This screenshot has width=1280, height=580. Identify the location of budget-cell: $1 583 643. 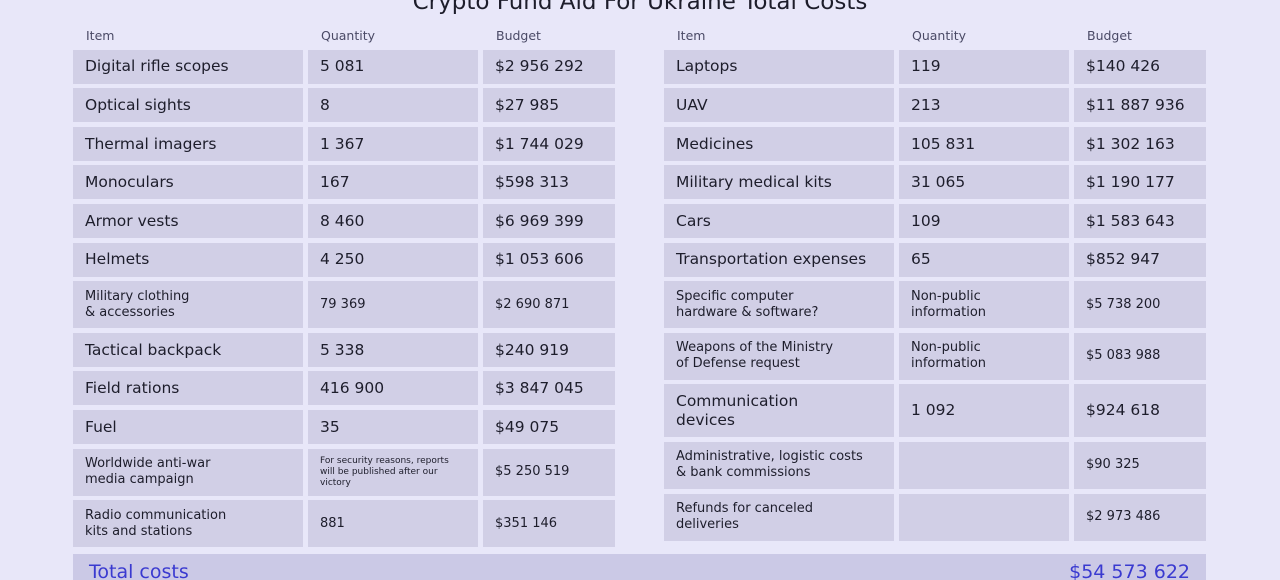
(1140, 220).